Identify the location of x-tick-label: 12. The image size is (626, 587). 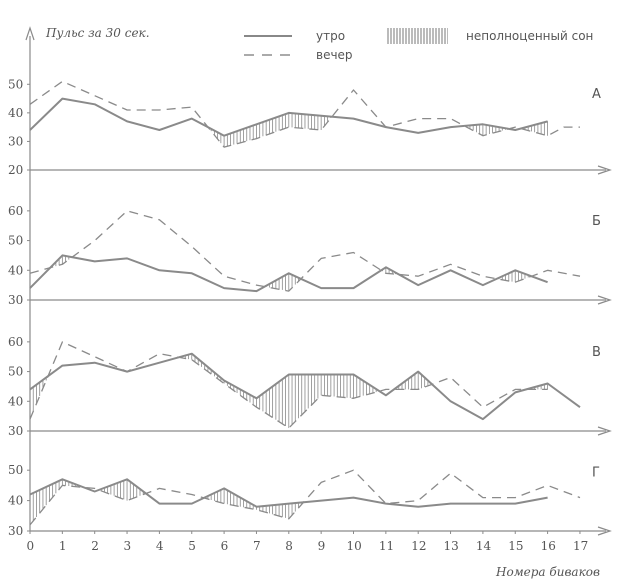
(418, 546).